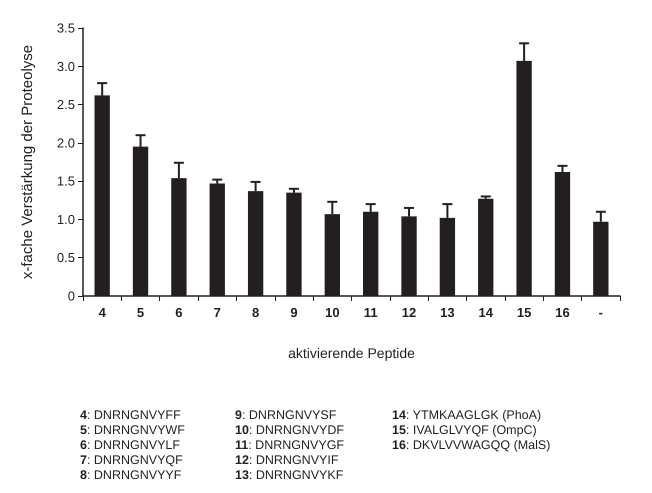 The width and height of the screenshot is (652, 493). I want to click on x-tick-label: 9, so click(294, 312).